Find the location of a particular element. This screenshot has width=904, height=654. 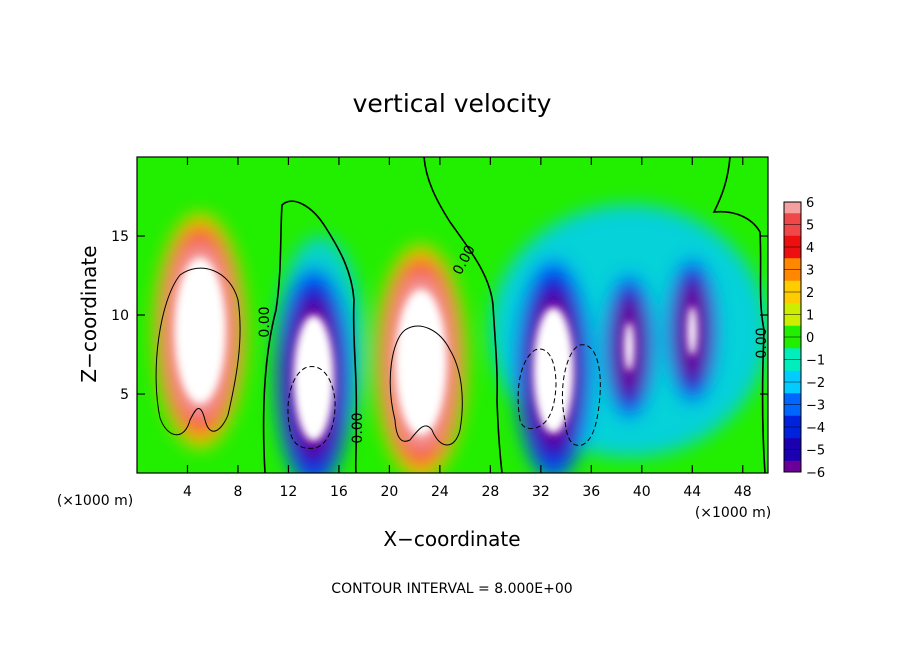

colorbar-tick-label: 0 is located at coordinates (810, 338).